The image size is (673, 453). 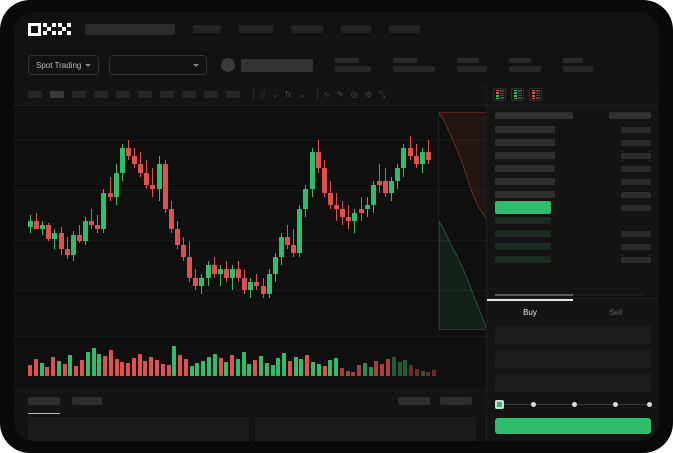 I want to click on line-chart-icon: ∿, so click(x=327, y=94).